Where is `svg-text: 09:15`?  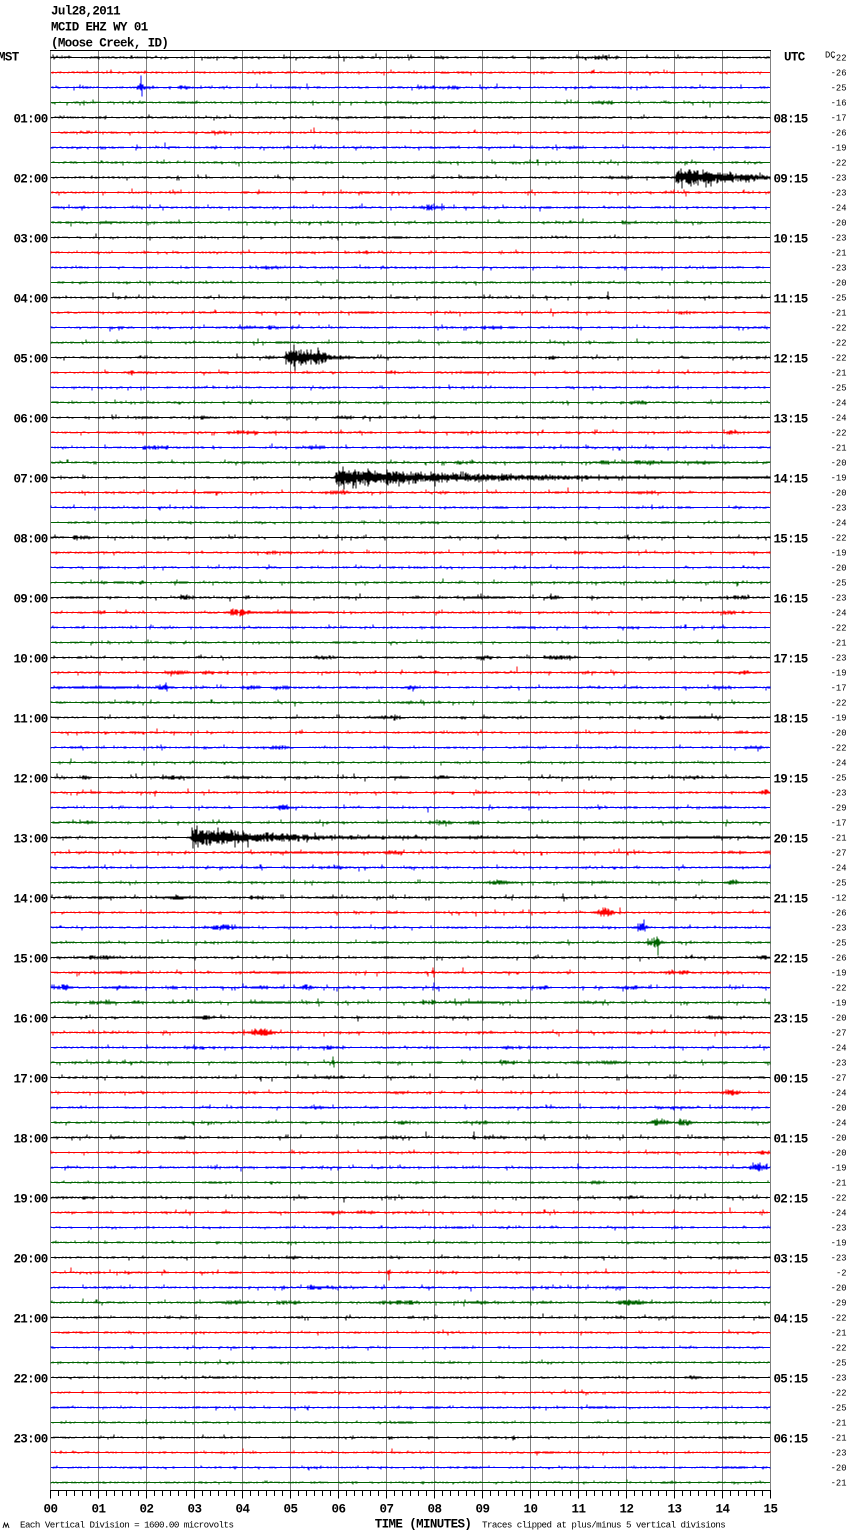
svg-text: 09:15 is located at coordinates (791, 180).